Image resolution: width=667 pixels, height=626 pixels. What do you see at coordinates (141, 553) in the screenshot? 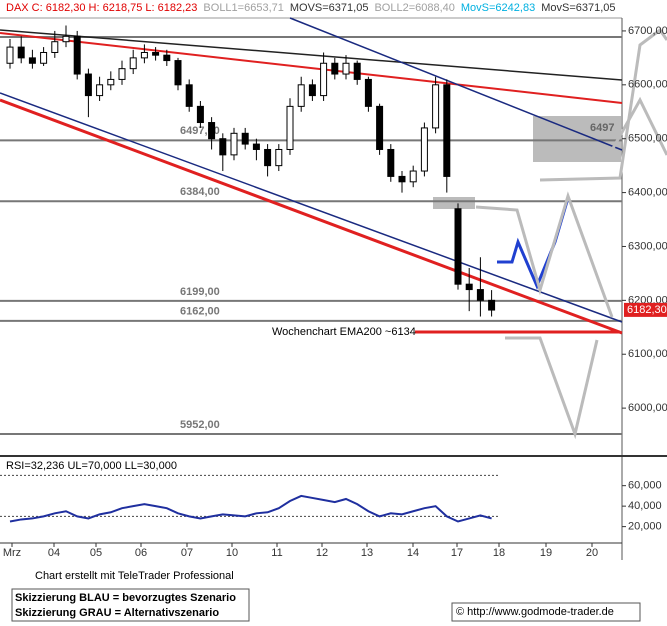
I see `x-tick-label: 06` at bounding box center [141, 553].